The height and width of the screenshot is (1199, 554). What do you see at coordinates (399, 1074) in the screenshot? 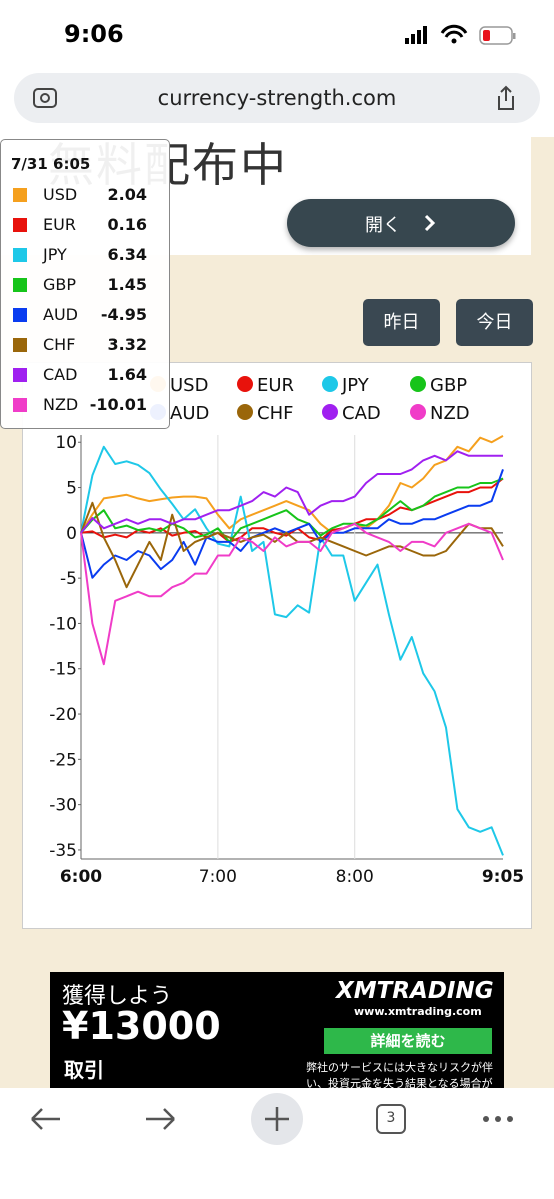
I see `ad-disclaimer: 弊社のサービスには大きなリスクが伴い、投資元金を失う結果となる場合が` at bounding box center [399, 1074].